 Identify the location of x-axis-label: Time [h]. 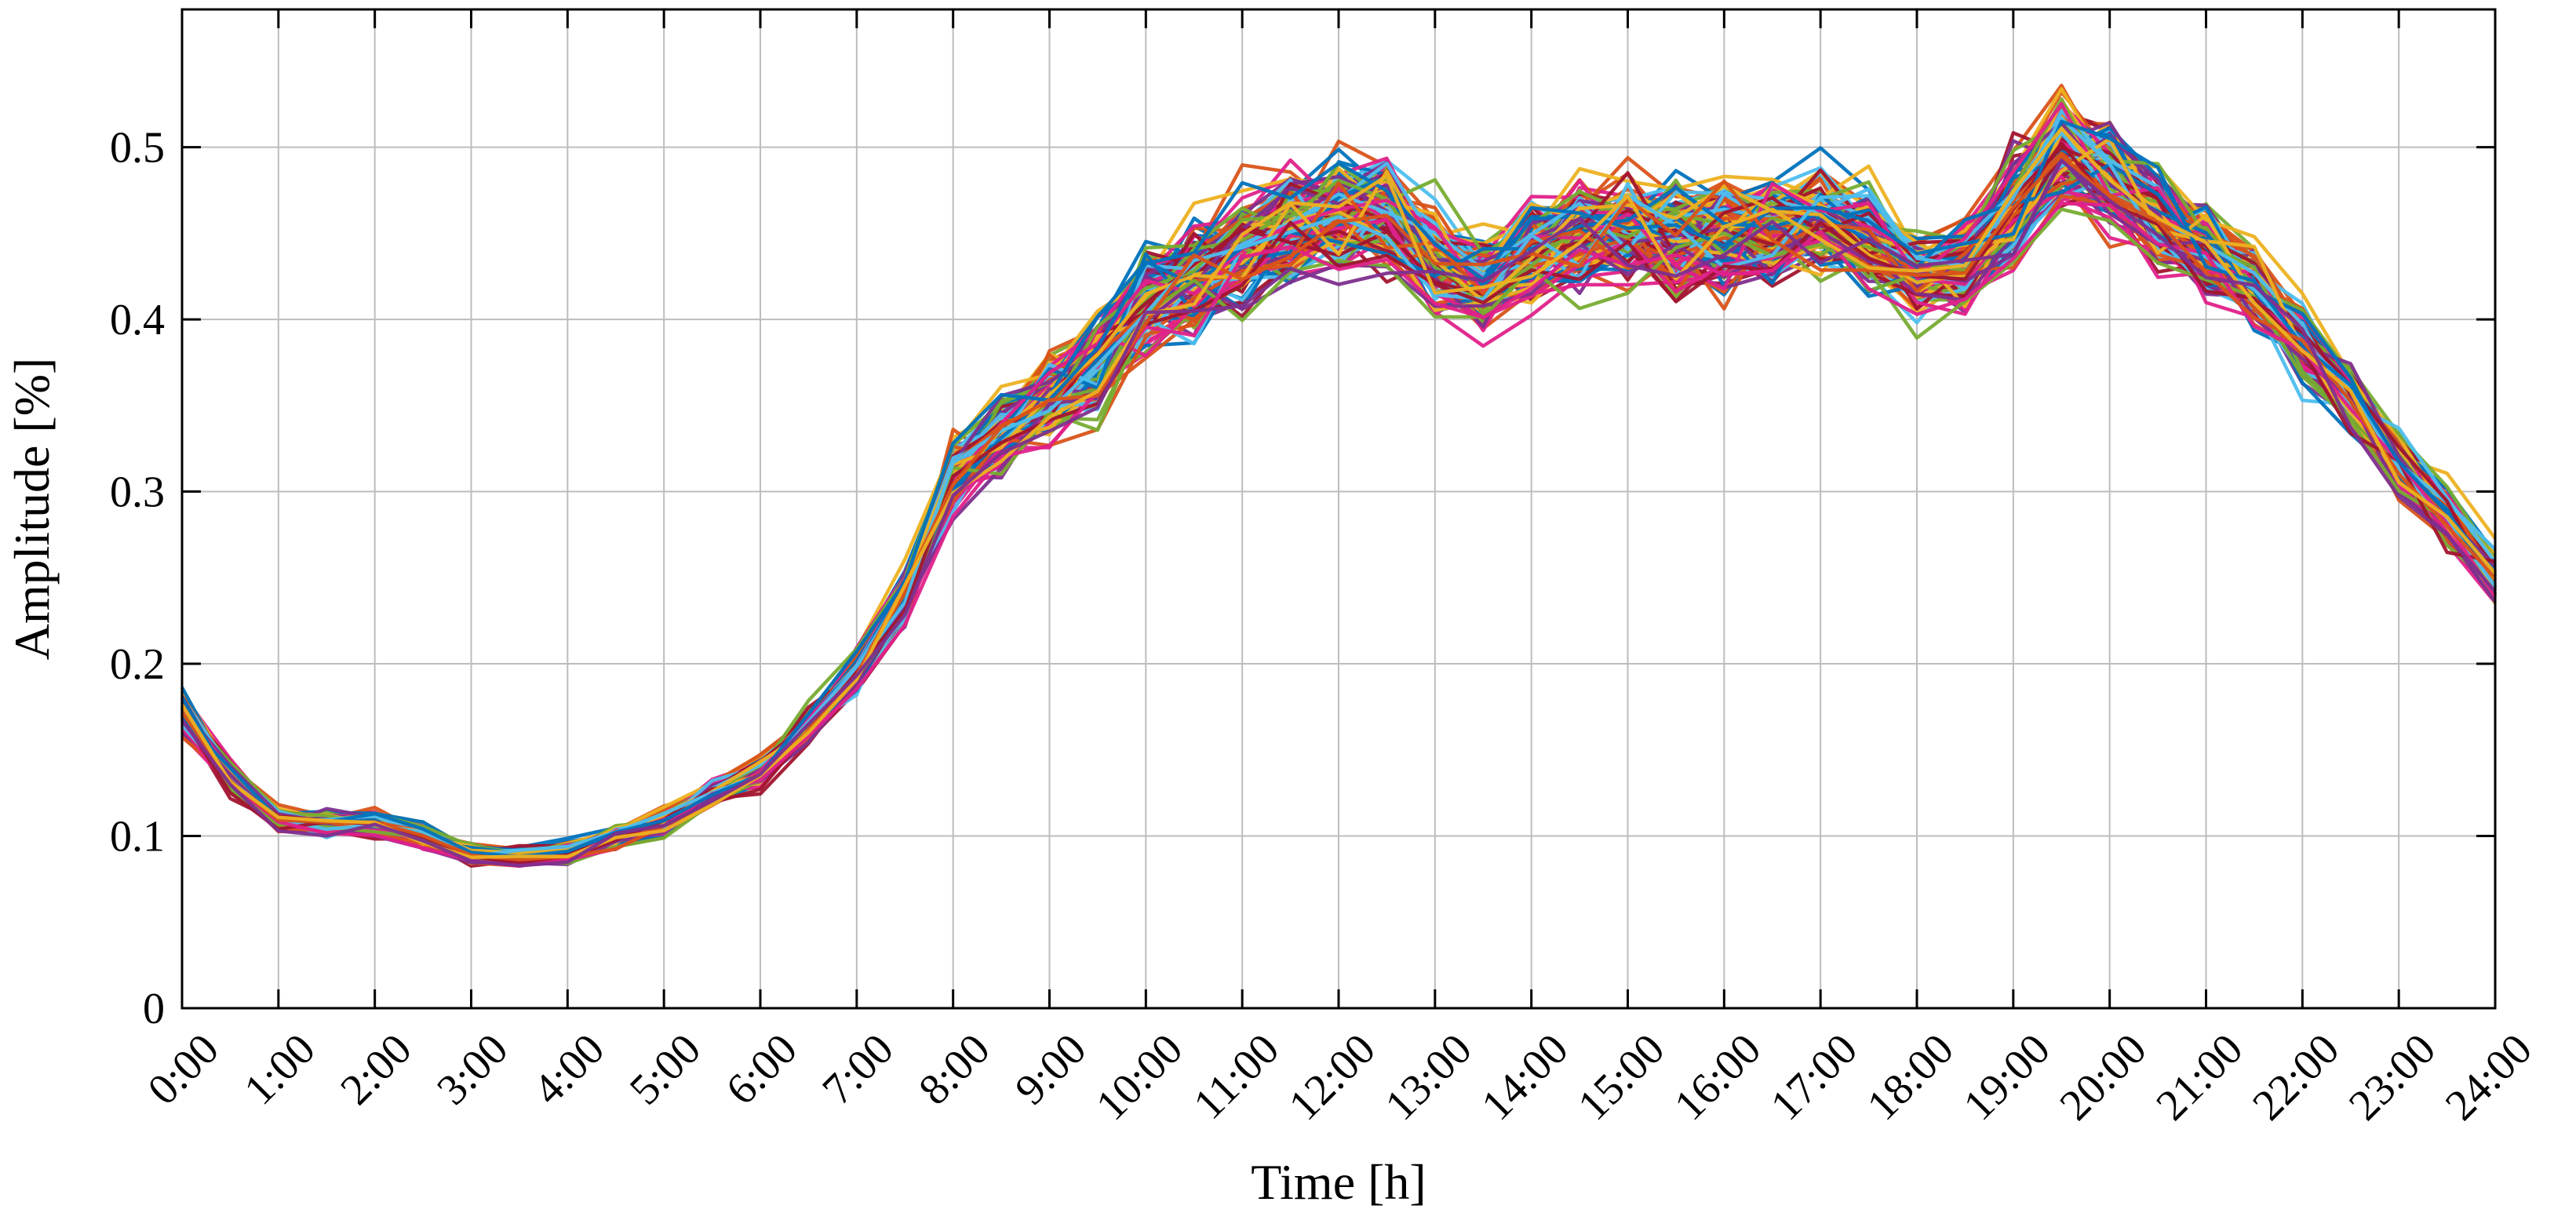
(1338, 1182).